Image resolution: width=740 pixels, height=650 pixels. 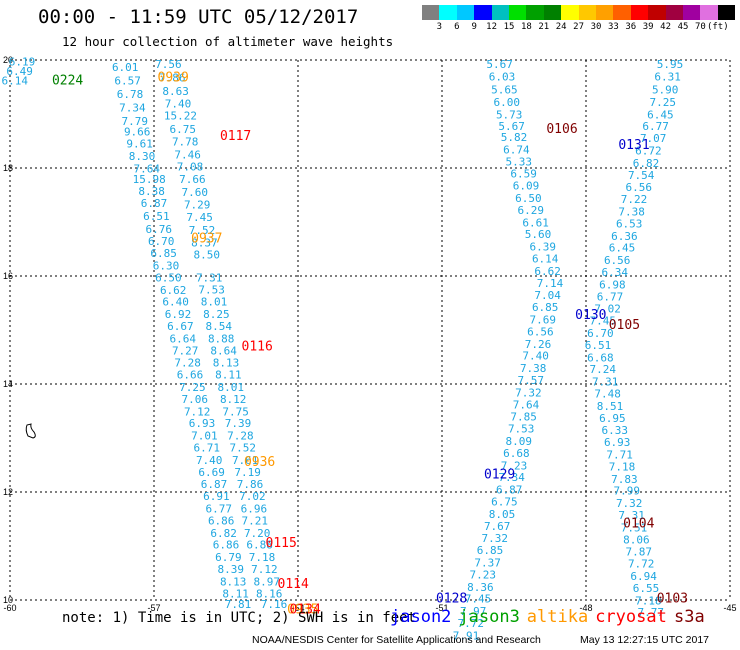 I want to click on wave-height-value: 7.32, so click(x=528, y=392).